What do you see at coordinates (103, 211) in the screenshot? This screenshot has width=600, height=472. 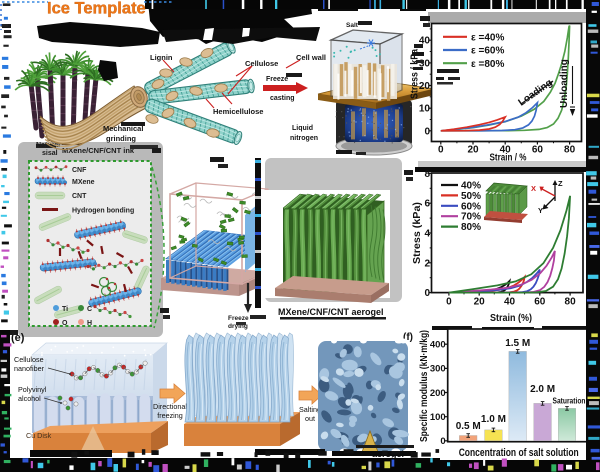 I see `svg-text: Hydrogen bonding` at bounding box center [103, 211].